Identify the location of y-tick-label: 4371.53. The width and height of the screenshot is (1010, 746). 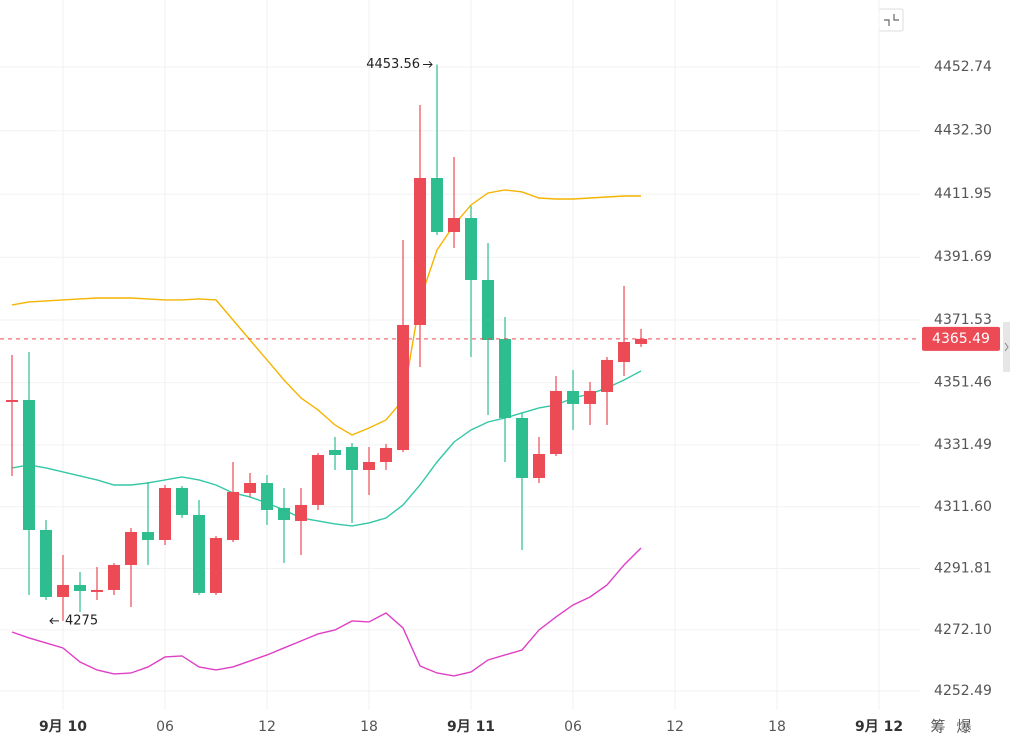
(963, 320).